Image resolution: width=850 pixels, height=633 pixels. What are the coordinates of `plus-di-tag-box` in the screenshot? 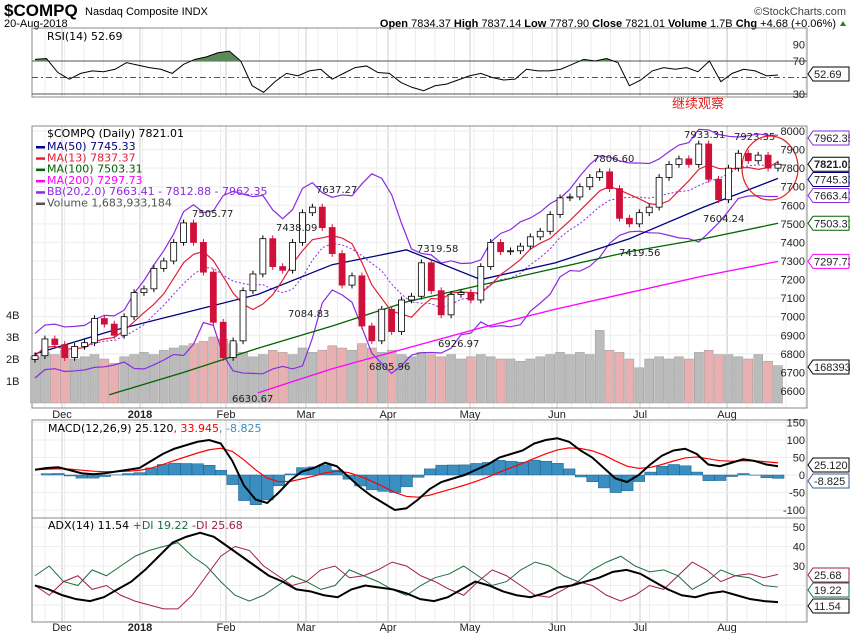 It's located at (828, 590).